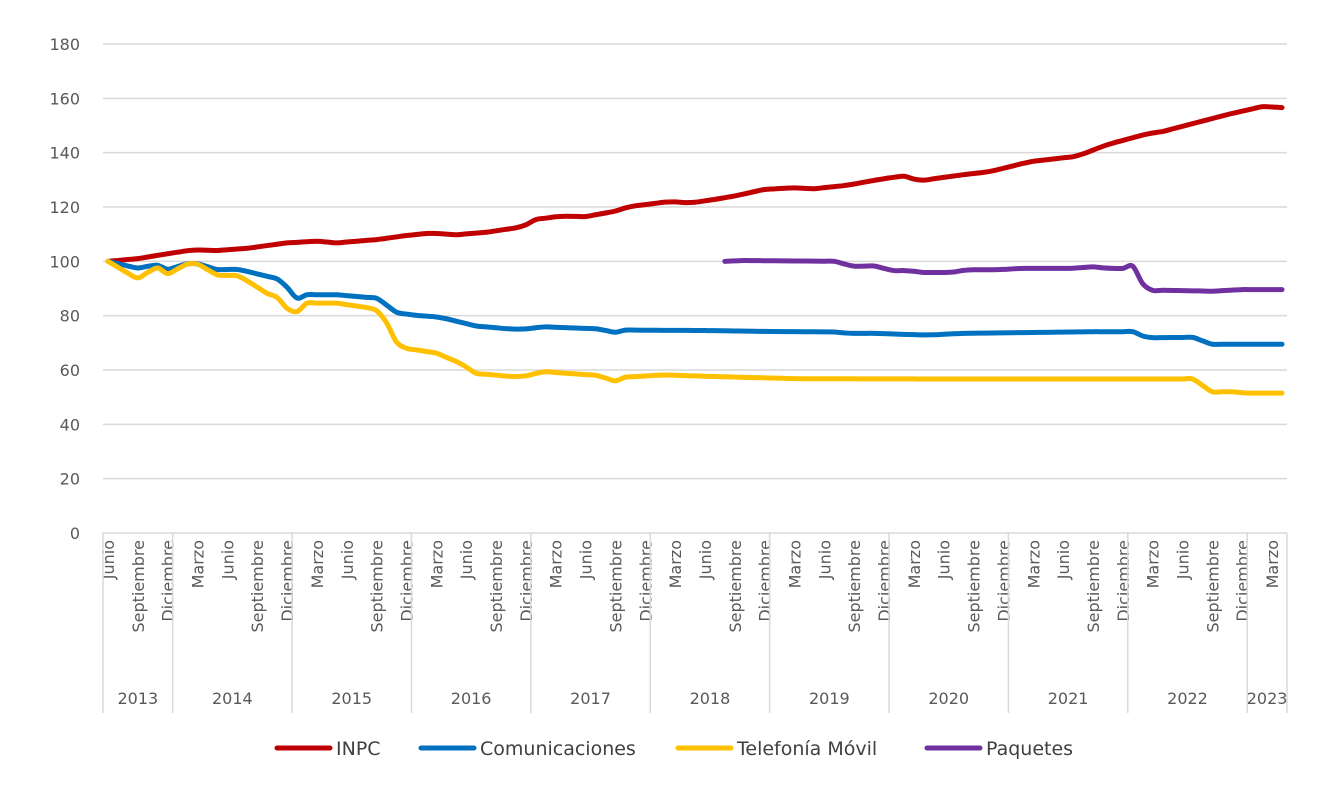  What do you see at coordinates (1029, 749) in the screenshot?
I see `legend-label: Paquetes` at bounding box center [1029, 749].